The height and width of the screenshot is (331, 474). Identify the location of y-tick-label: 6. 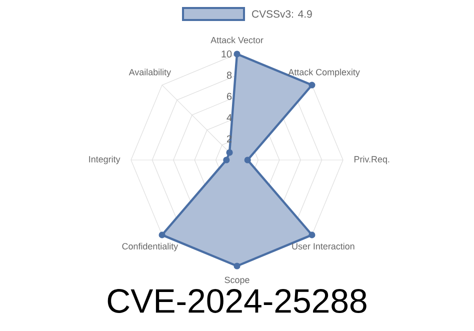
(229, 96).